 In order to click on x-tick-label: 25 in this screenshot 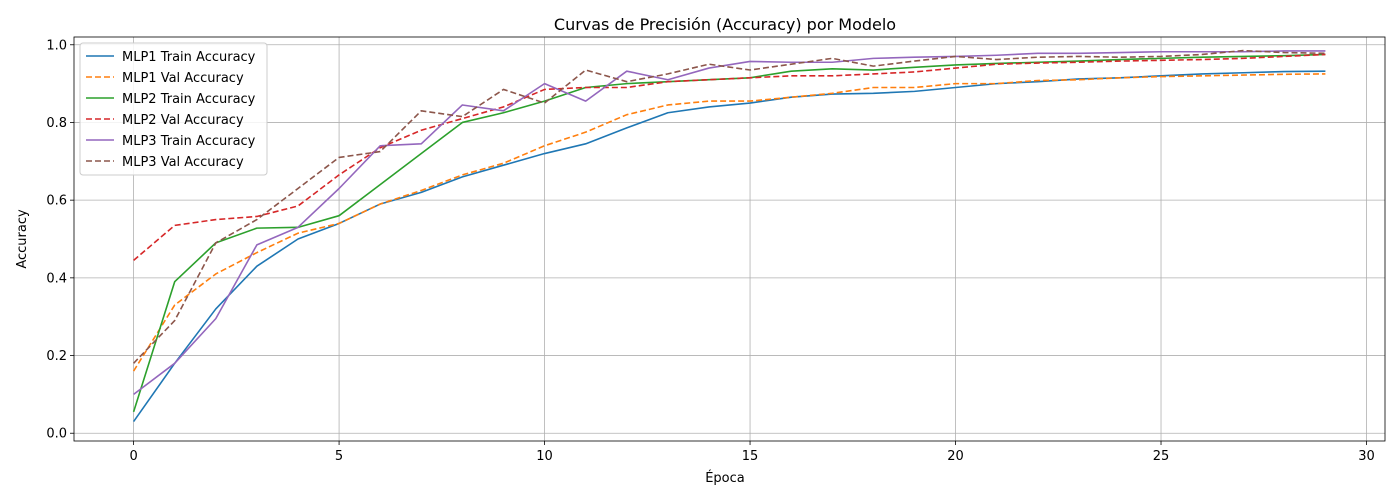, I will do `click(1161, 456)`.